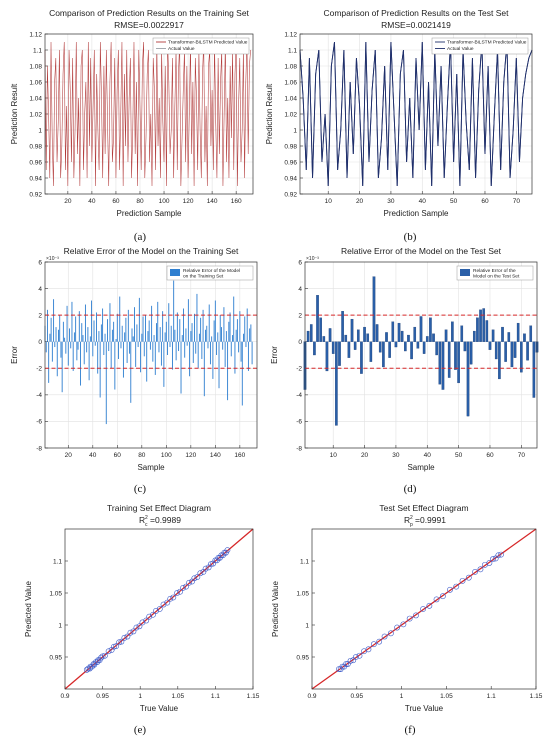 This screenshot has width=550, height=743. What do you see at coordinates (35, 82) in the screenshot?
I see `y-tick-label: 1.06` at bounding box center [35, 82].